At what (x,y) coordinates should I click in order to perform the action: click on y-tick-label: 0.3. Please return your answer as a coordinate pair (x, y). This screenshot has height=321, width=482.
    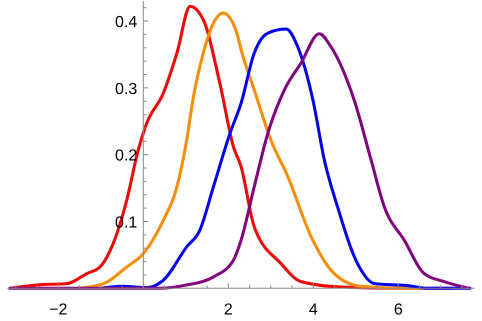
    Looking at the image, I should click on (126, 89).